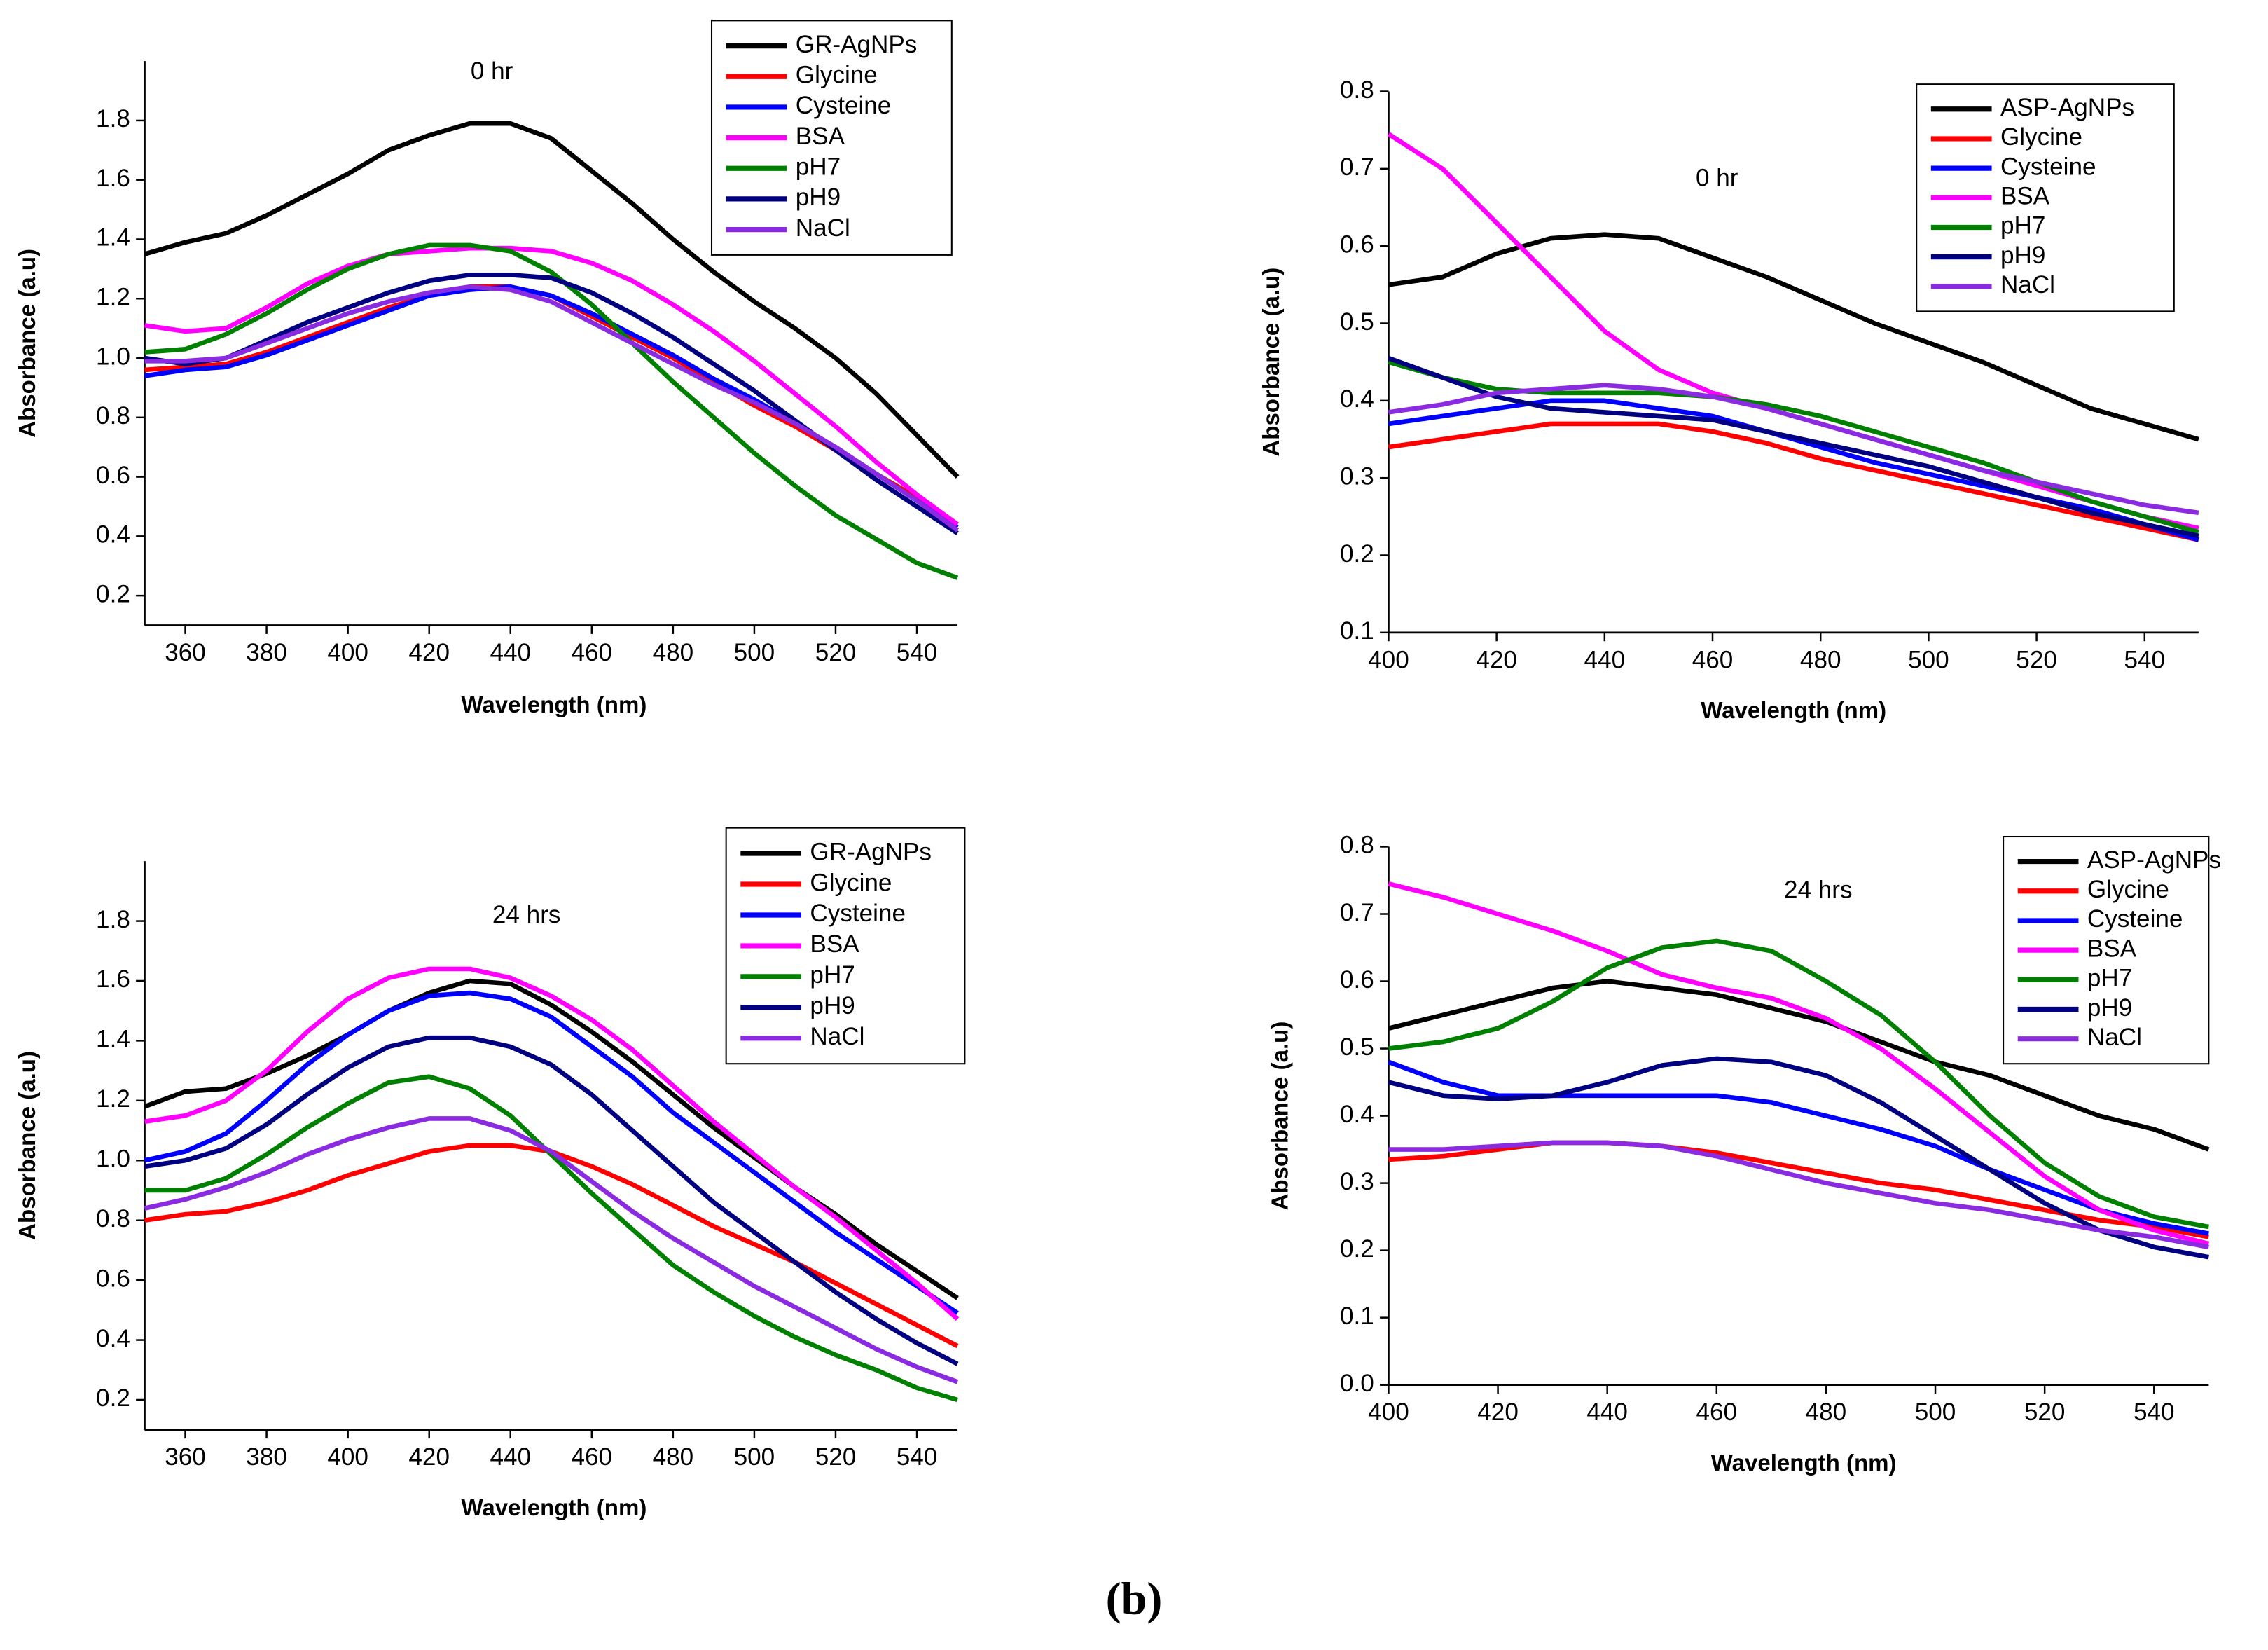 Image resolution: width=2268 pixels, height=1650 pixels. What do you see at coordinates (2154, 860) in the screenshot?
I see `legend-label: ASP-AgNPs` at bounding box center [2154, 860].